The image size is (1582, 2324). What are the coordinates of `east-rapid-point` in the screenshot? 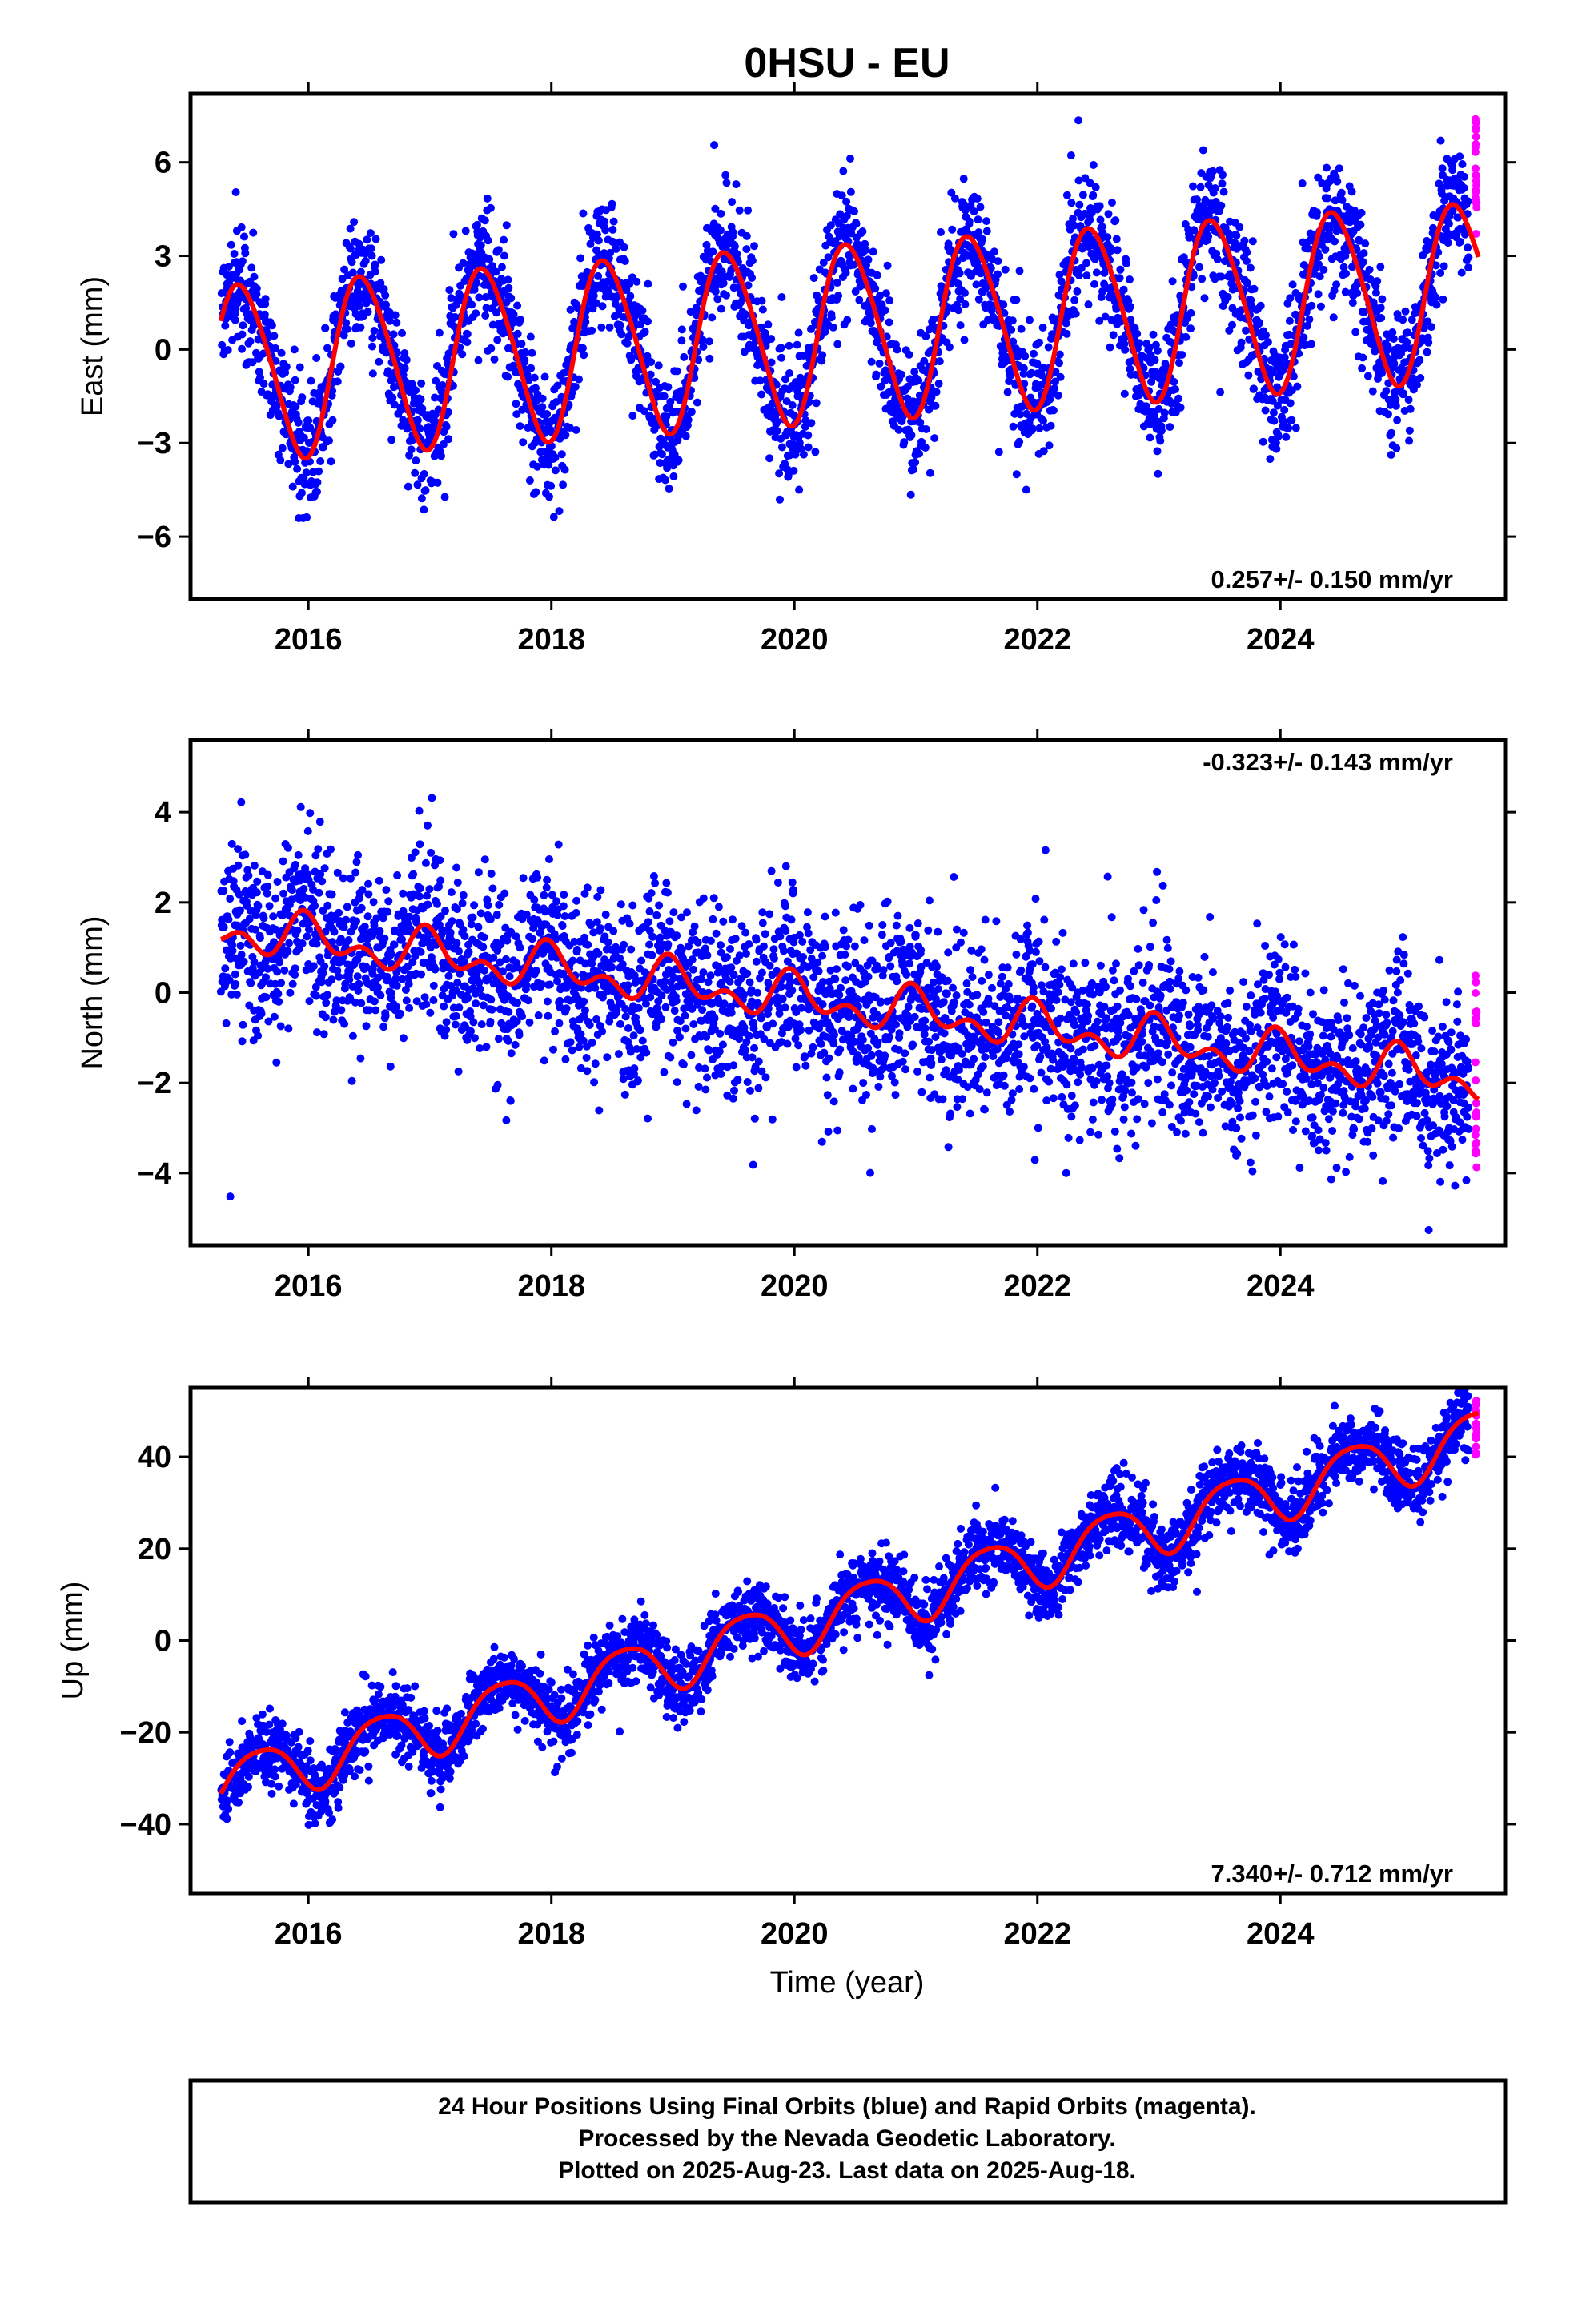 It's located at (1476, 175).